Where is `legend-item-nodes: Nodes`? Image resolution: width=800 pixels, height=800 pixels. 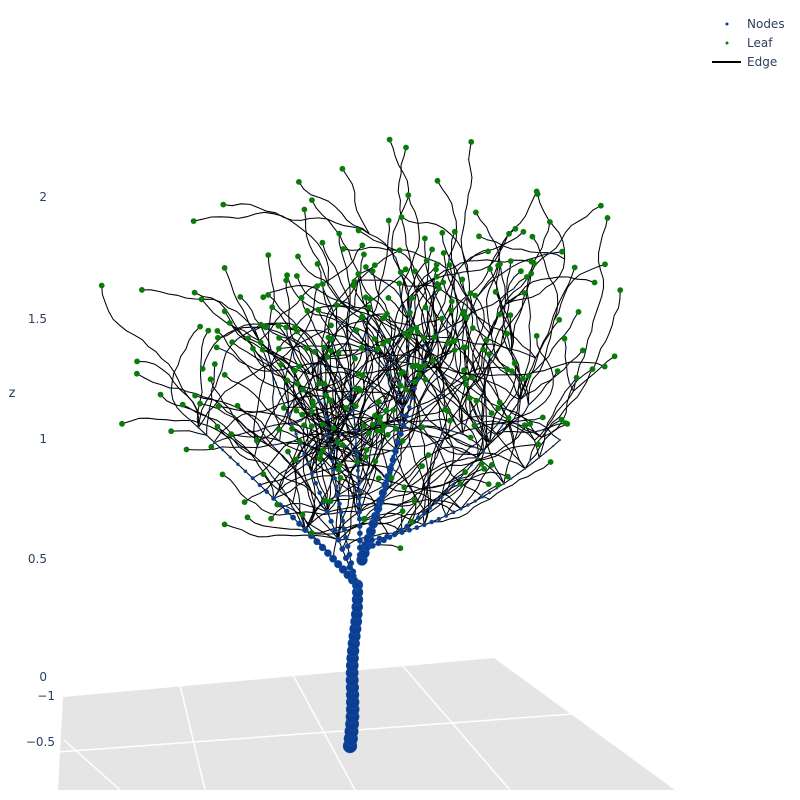
legend-item-nodes: Nodes is located at coordinates (755, 24).